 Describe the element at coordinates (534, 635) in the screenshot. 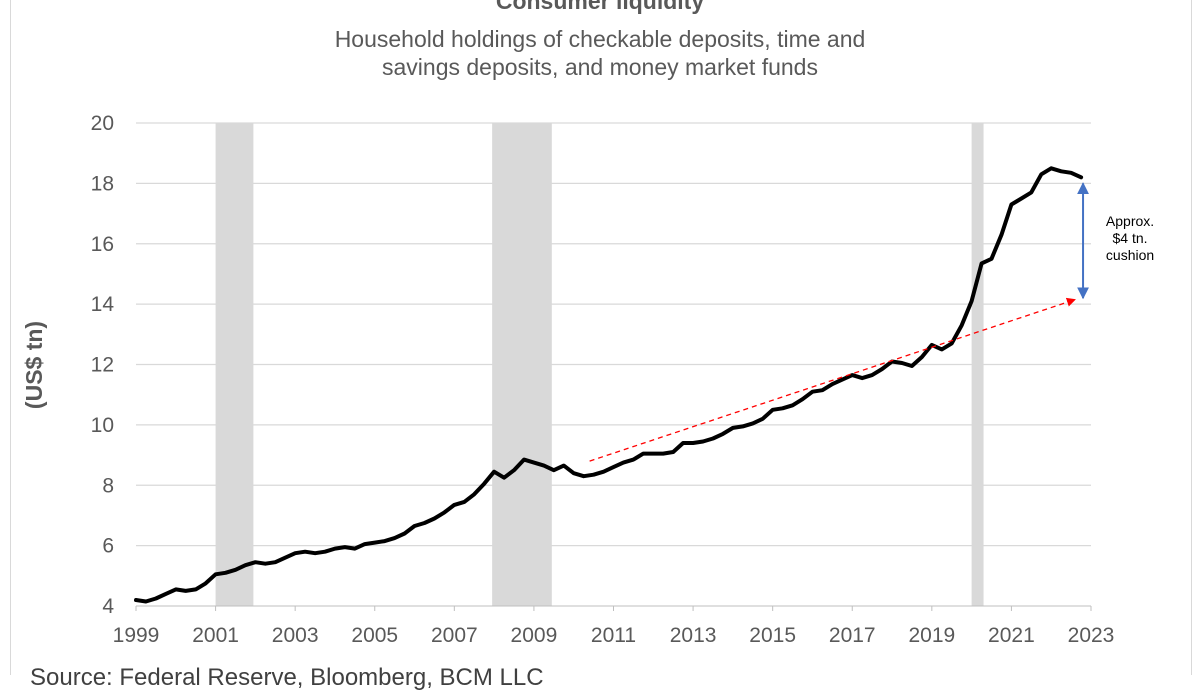

I see `x-tick-label-2009: 2009` at that location.